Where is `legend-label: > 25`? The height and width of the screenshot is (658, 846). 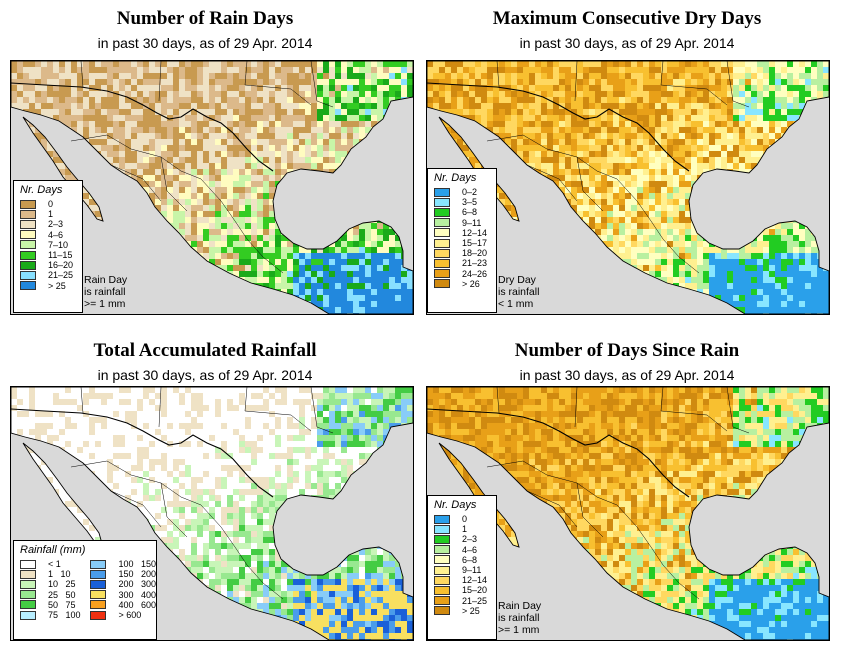
legend-label: > 25 is located at coordinates (57, 285).